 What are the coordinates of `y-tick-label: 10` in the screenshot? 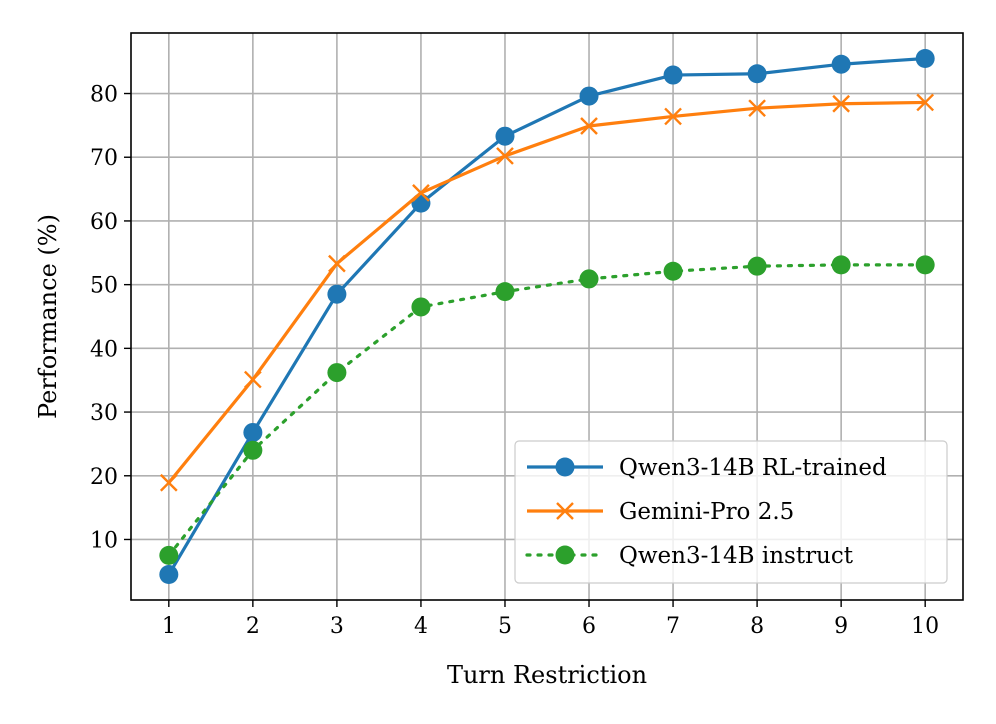 It's located at (104, 540).